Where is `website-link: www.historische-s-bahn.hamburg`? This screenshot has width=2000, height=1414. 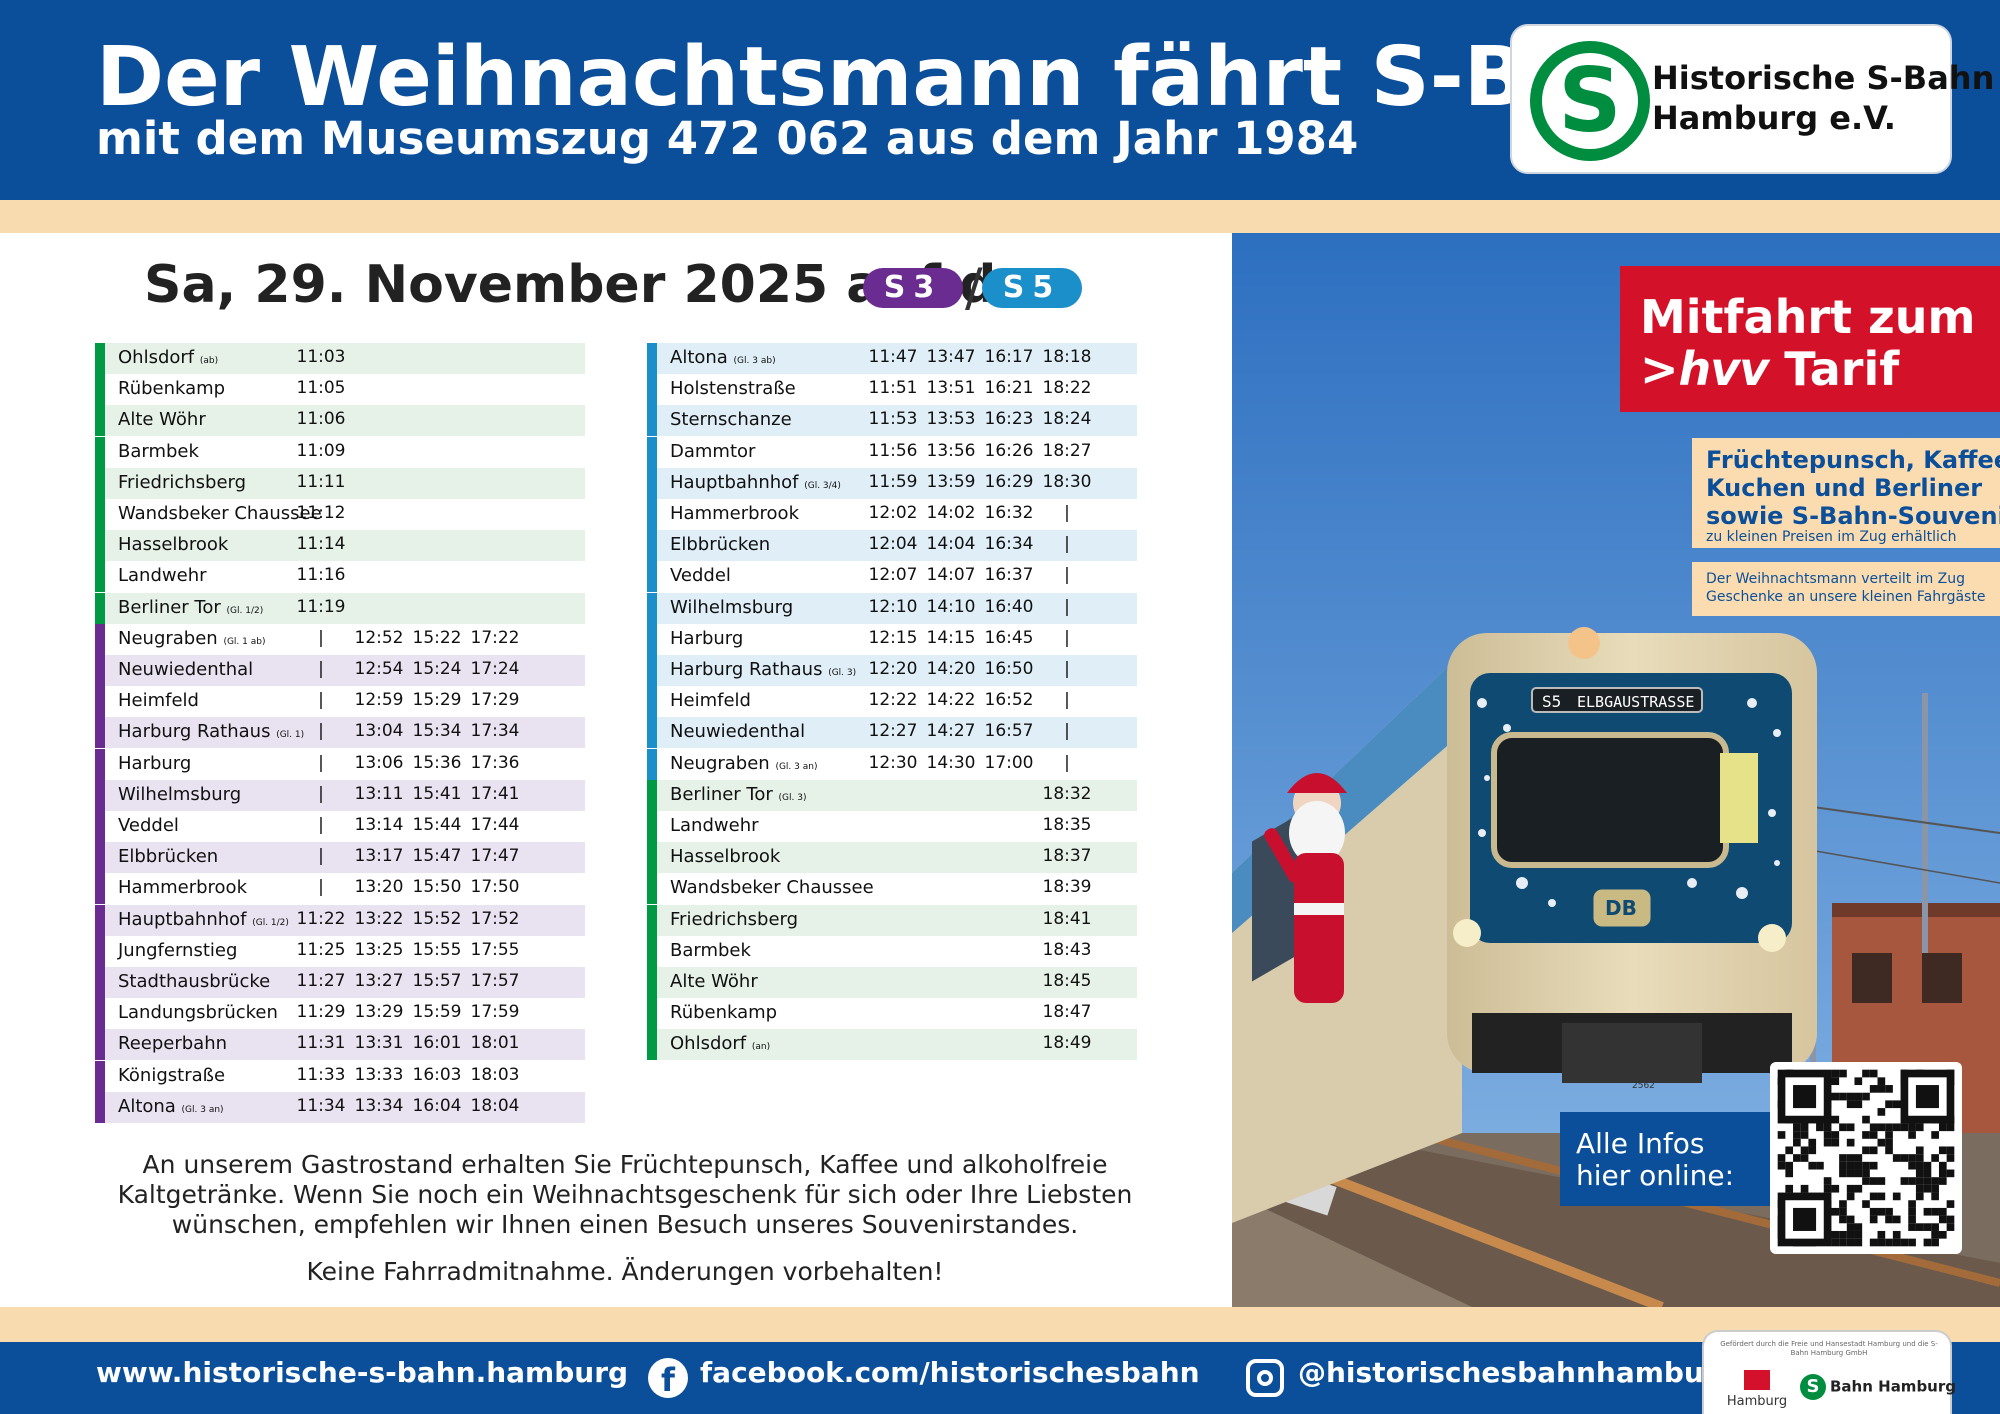 website-link: www.historische-s-bahn.hamburg is located at coordinates (362, 1372).